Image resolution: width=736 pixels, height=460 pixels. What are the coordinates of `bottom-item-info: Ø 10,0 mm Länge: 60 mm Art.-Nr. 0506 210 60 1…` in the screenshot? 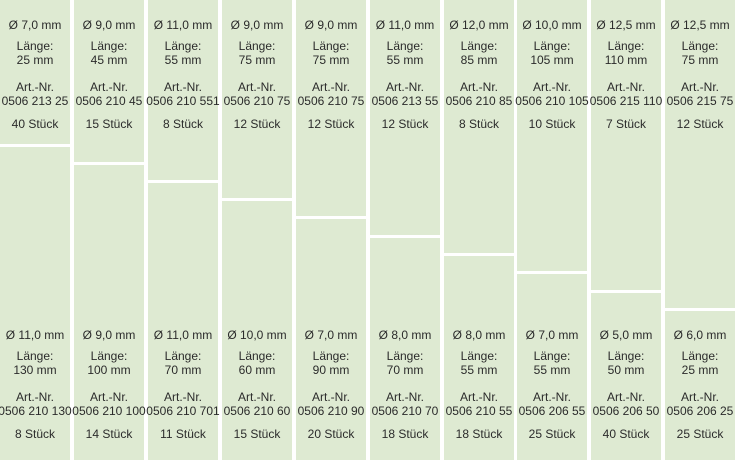 It's located at (257, 384).